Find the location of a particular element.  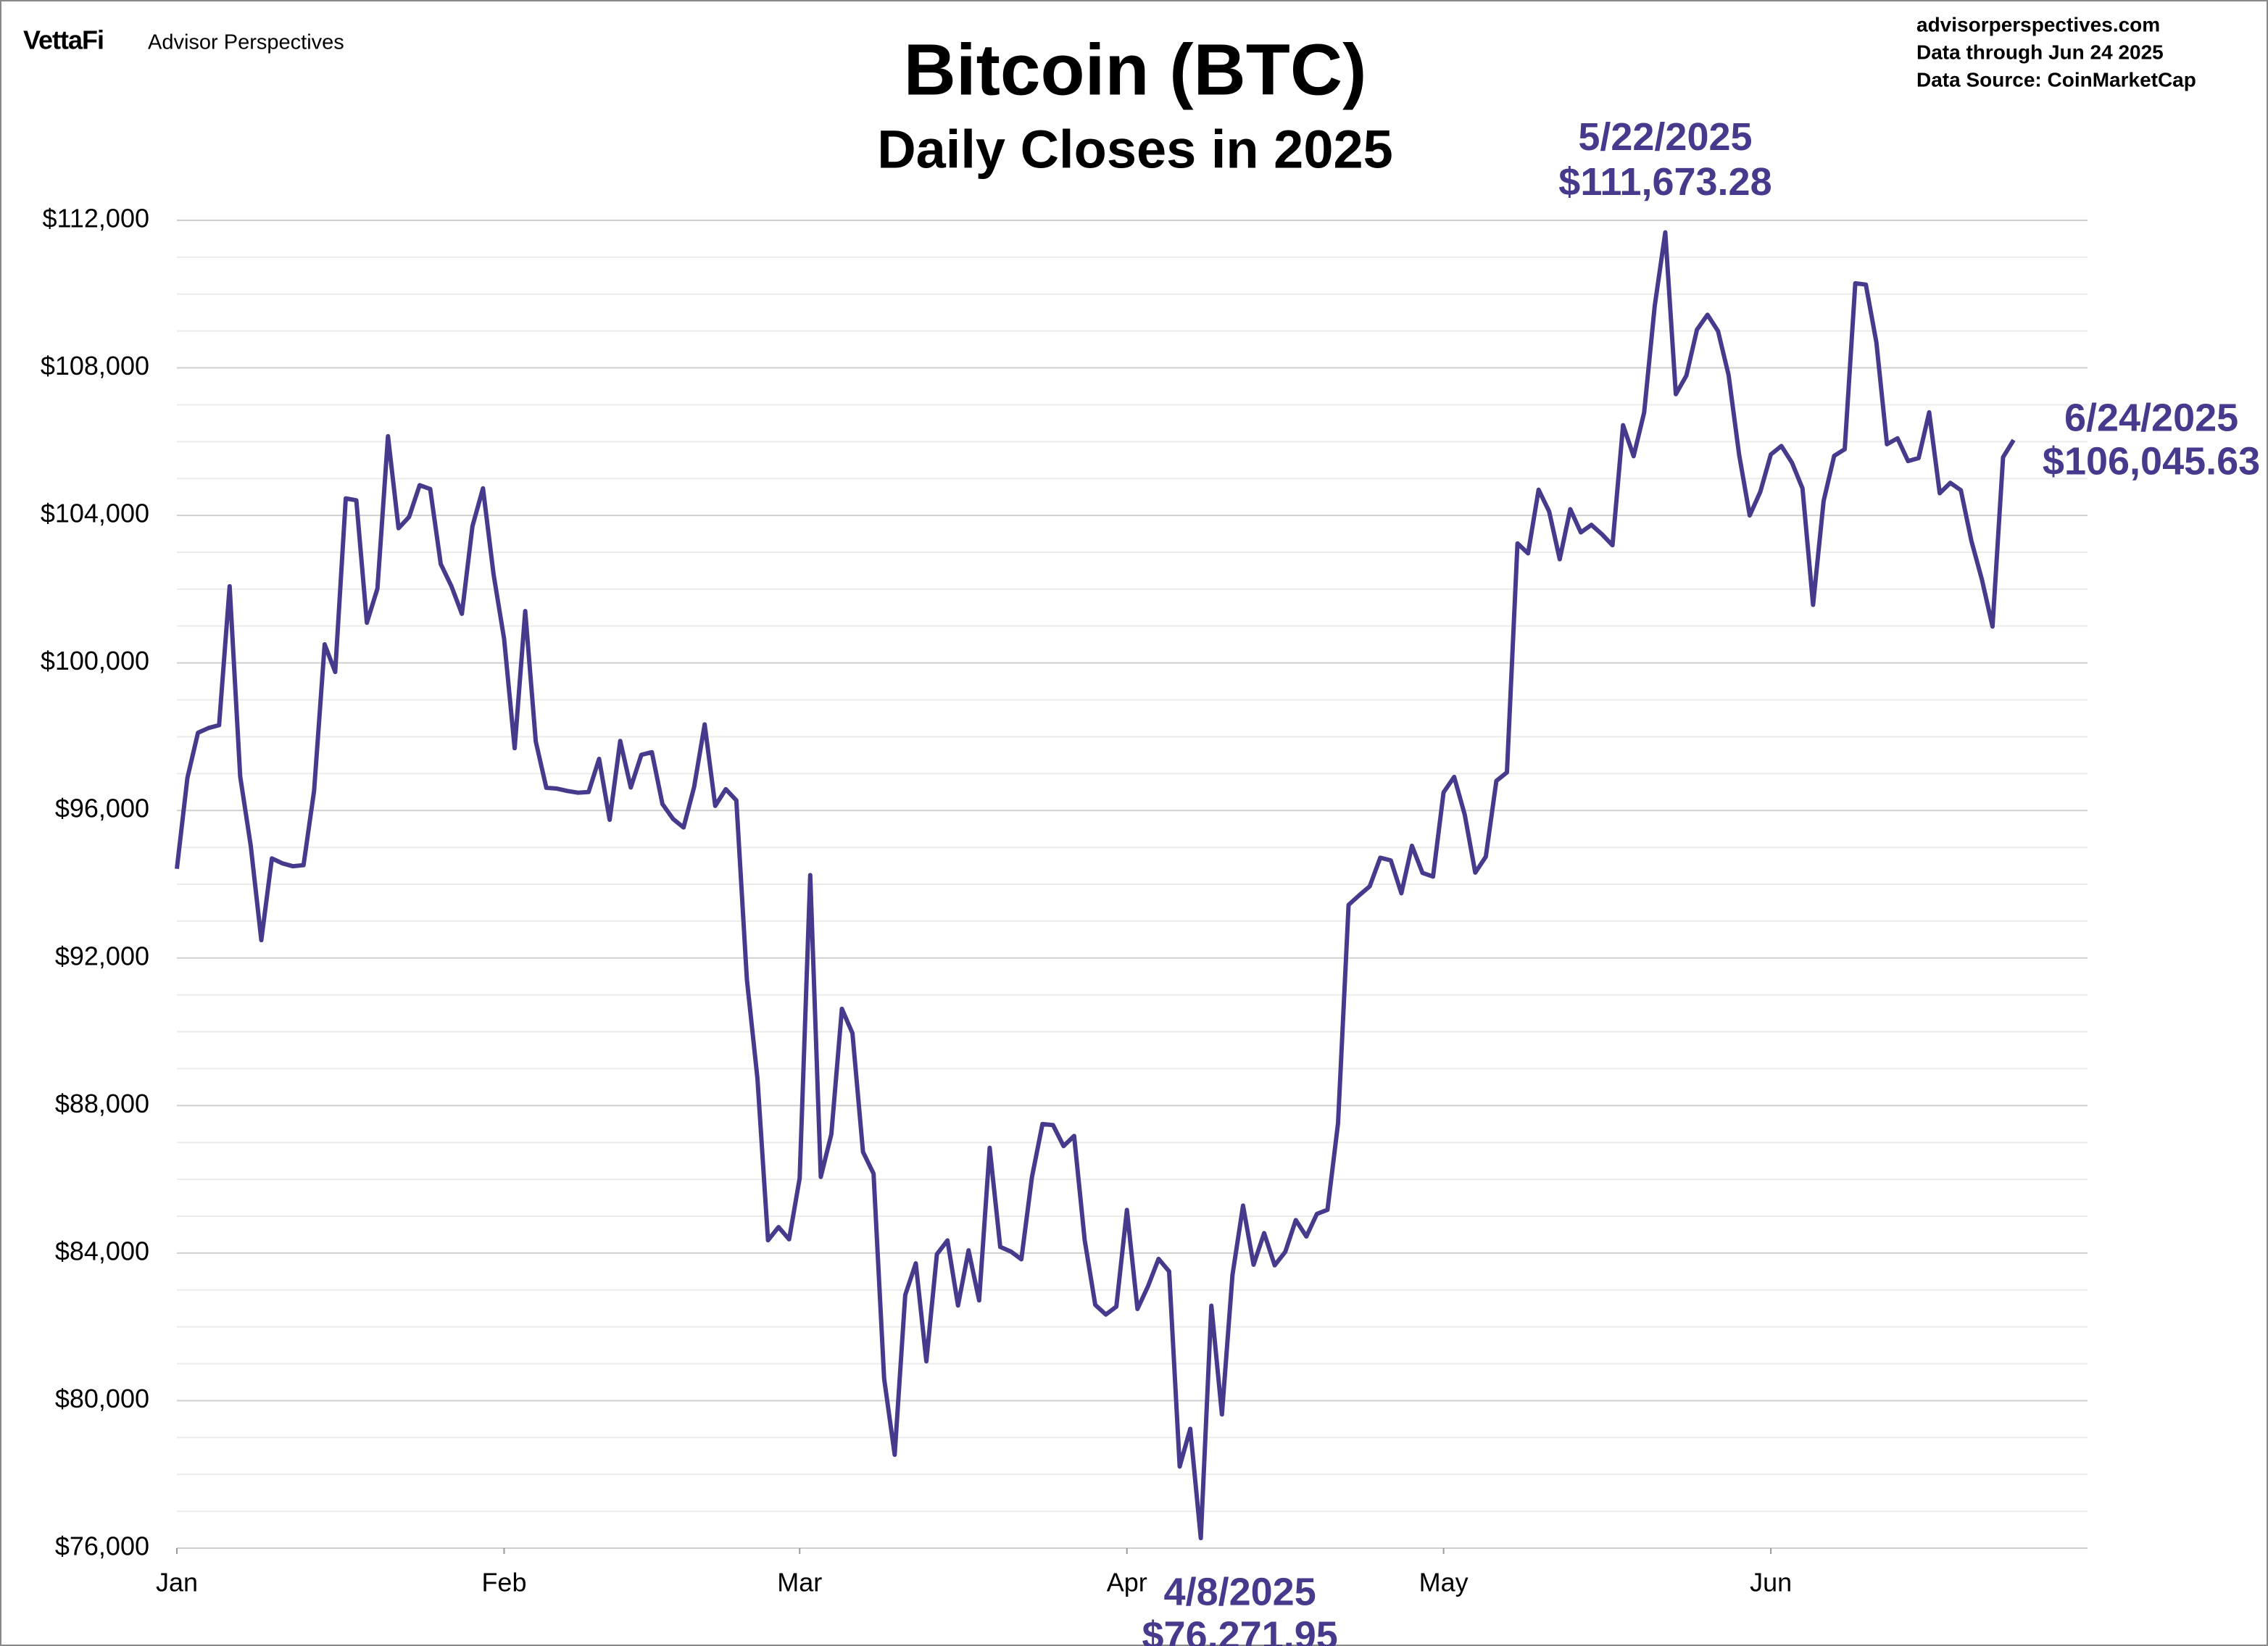

x-tick-label: Feb is located at coordinates (503, 1582).